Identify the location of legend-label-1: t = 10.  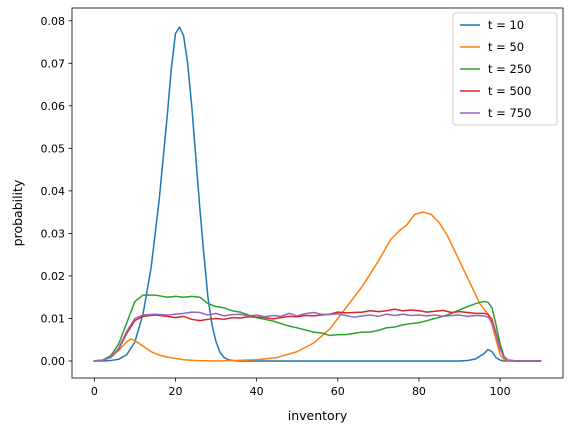
(506, 25).